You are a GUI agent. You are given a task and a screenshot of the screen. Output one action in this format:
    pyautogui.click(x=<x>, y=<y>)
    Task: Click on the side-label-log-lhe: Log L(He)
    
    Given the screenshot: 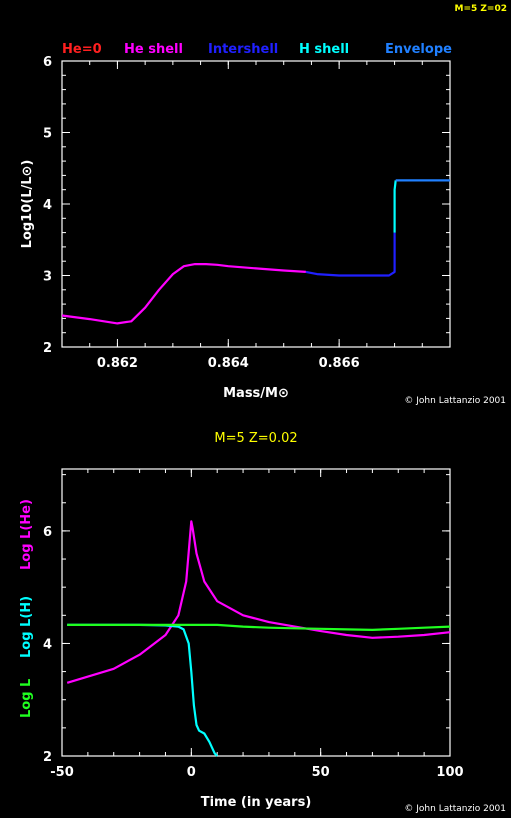 What is the action you would take?
    pyautogui.click(x=26, y=534)
    